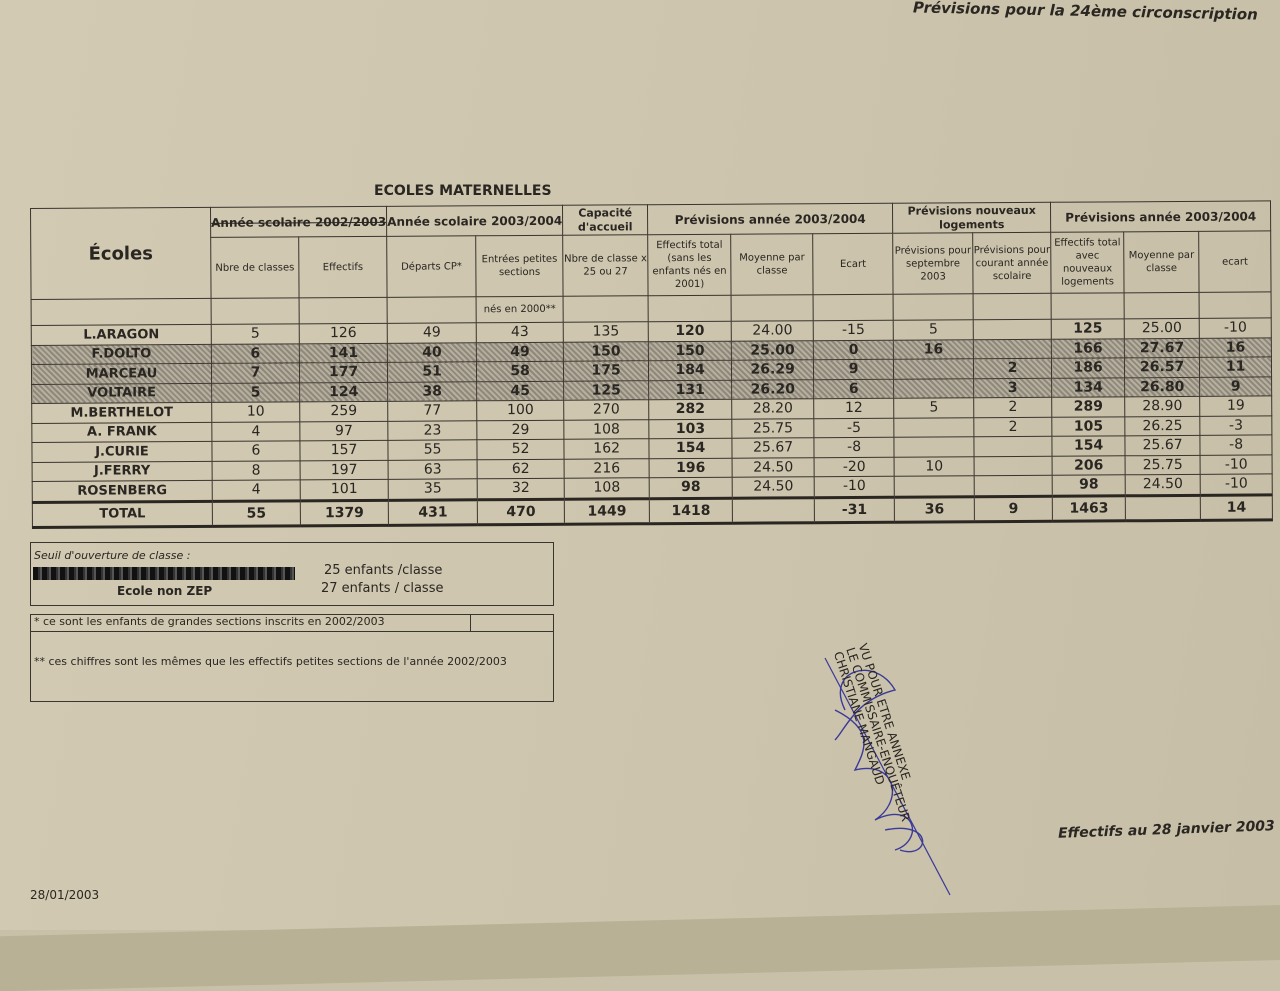 The image size is (1280, 991). Describe the element at coordinates (521, 449) in the screenshot. I see `table-cell: 52` at that location.